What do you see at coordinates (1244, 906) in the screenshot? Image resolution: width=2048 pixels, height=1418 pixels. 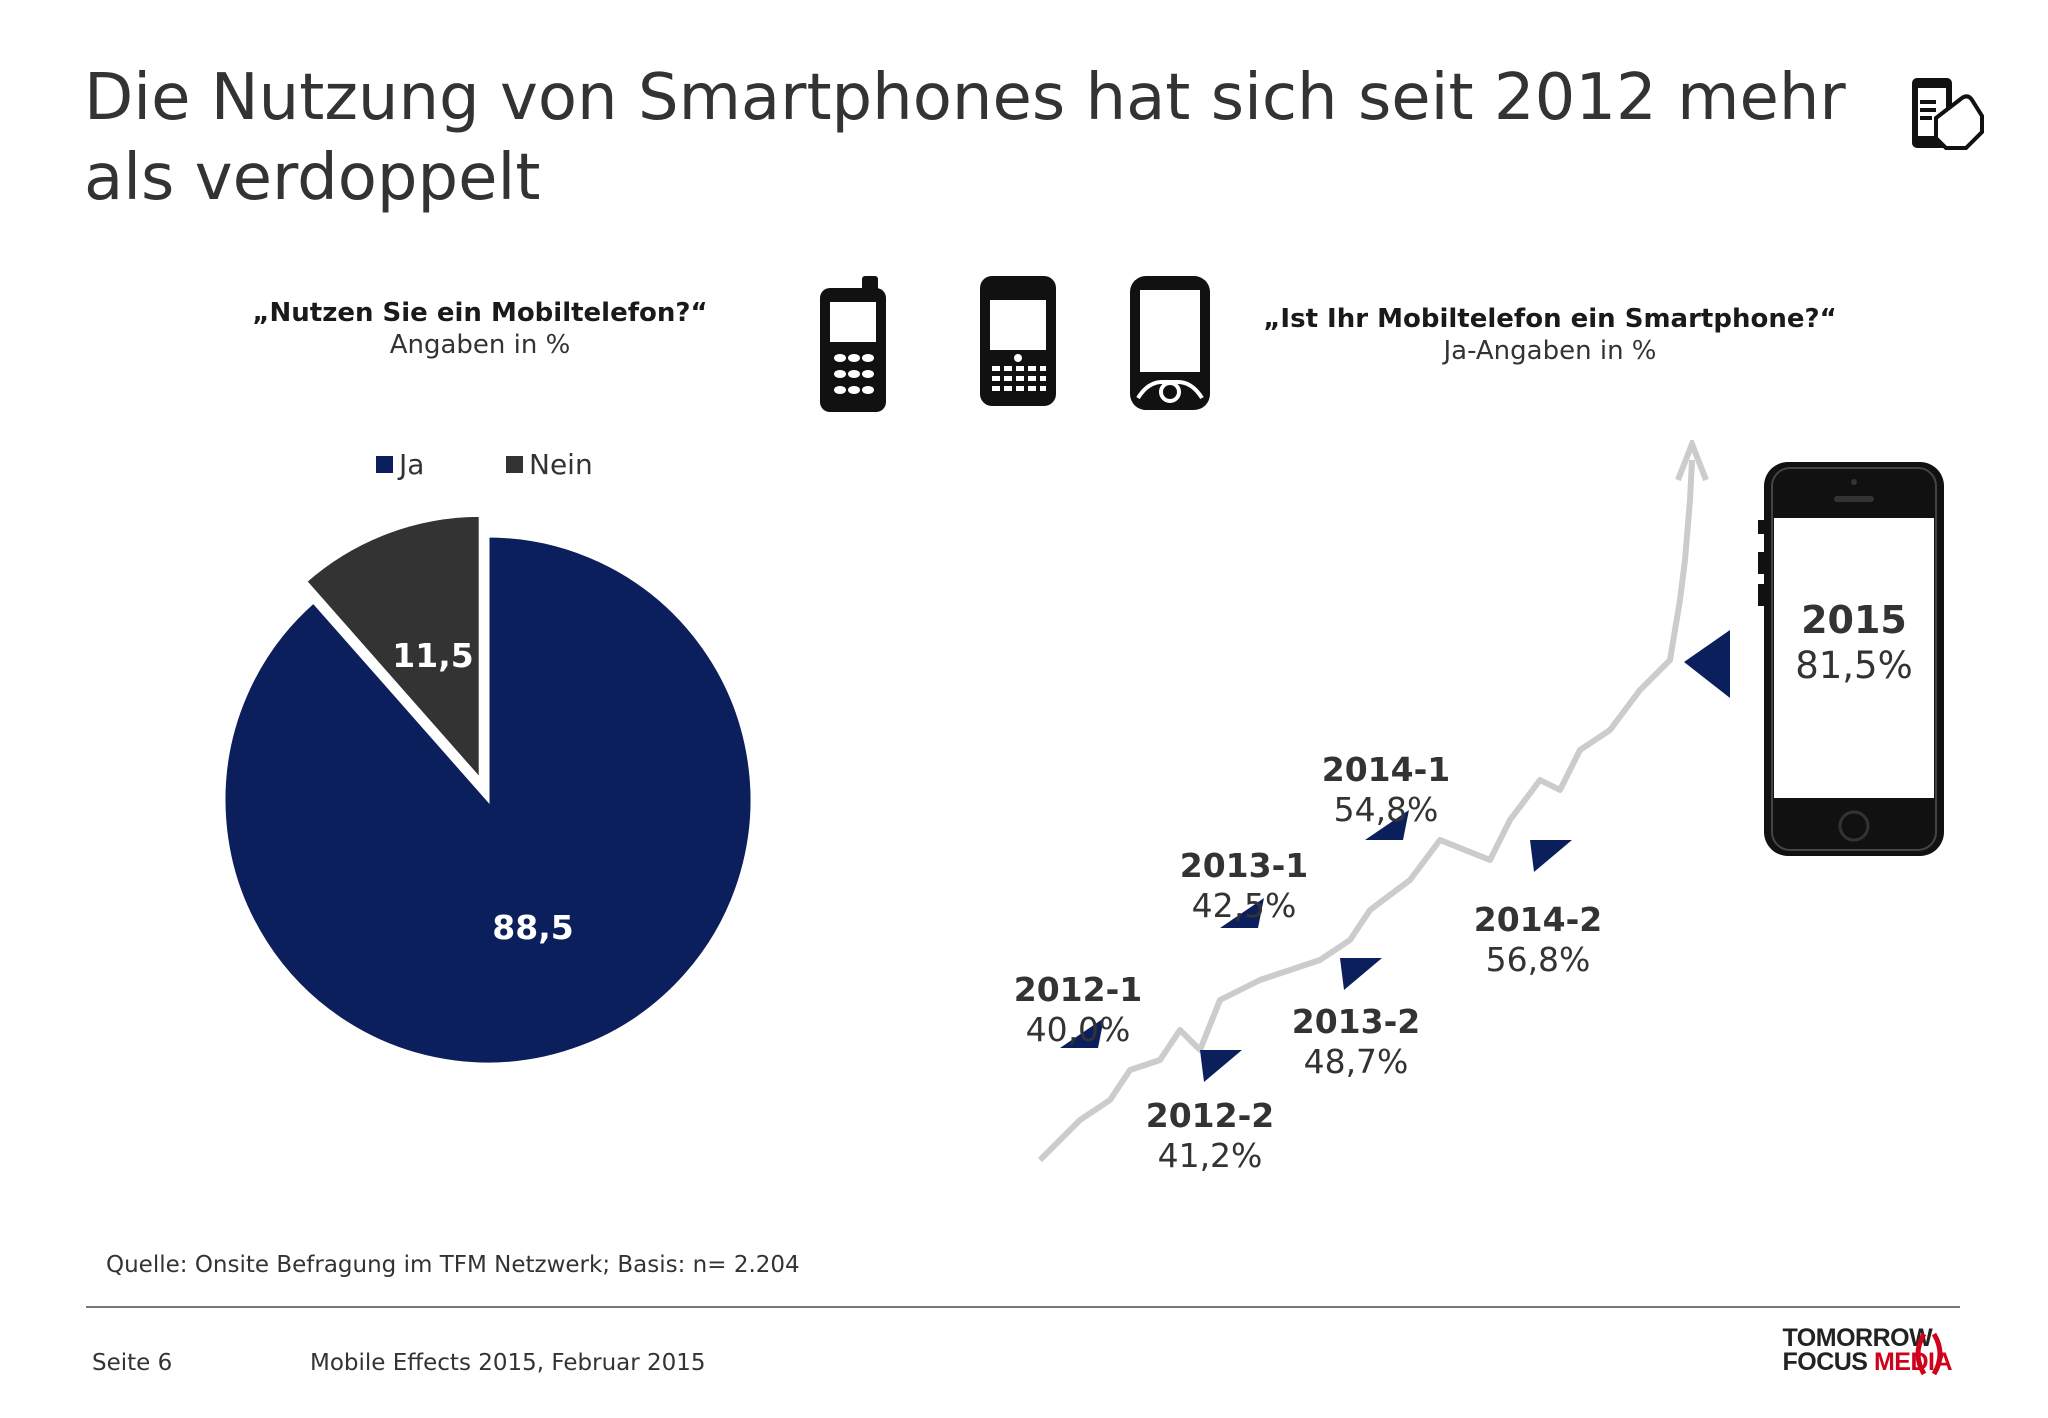 I see `value-label-2013-1: 42,5%` at bounding box center [1244, 906].